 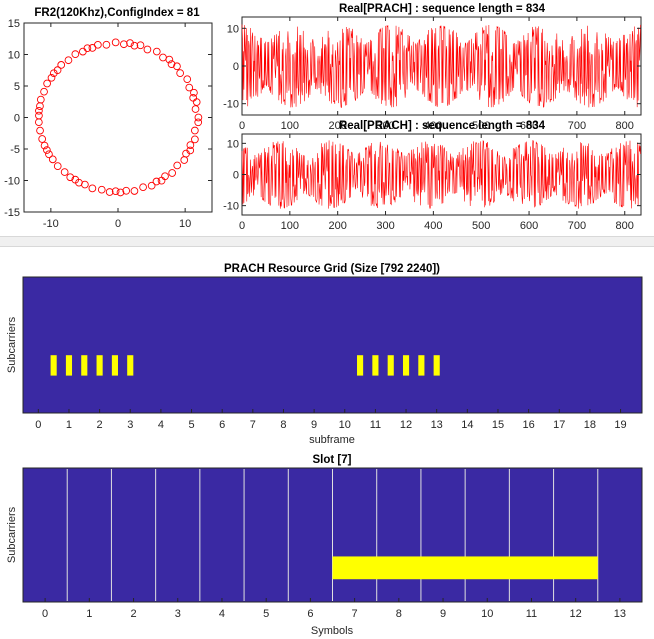 I want to click on slot-xtick-label: 3, so click(x=178, y=614).